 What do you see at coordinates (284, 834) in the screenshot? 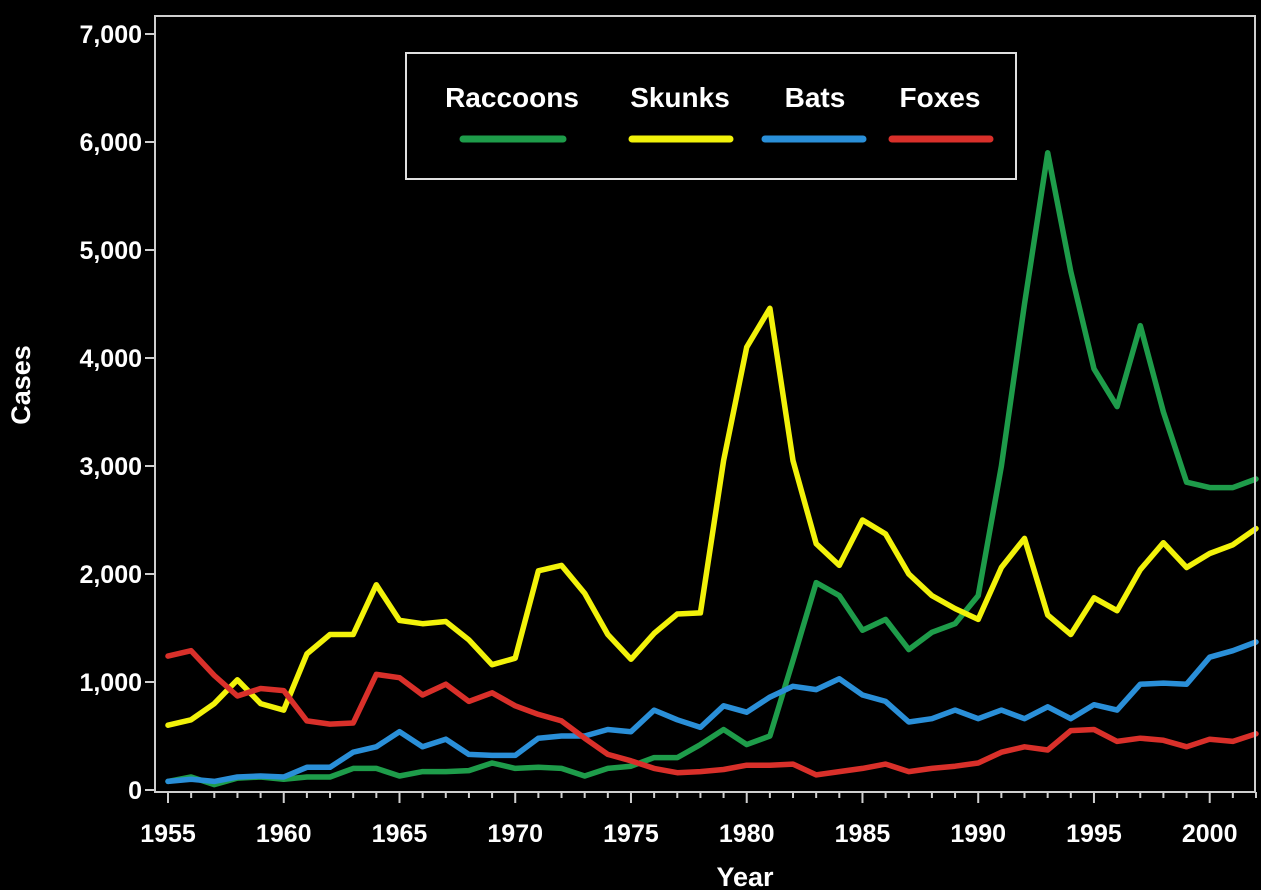
I see `x-tick-label: 1960` at bounding box center [284, 834].